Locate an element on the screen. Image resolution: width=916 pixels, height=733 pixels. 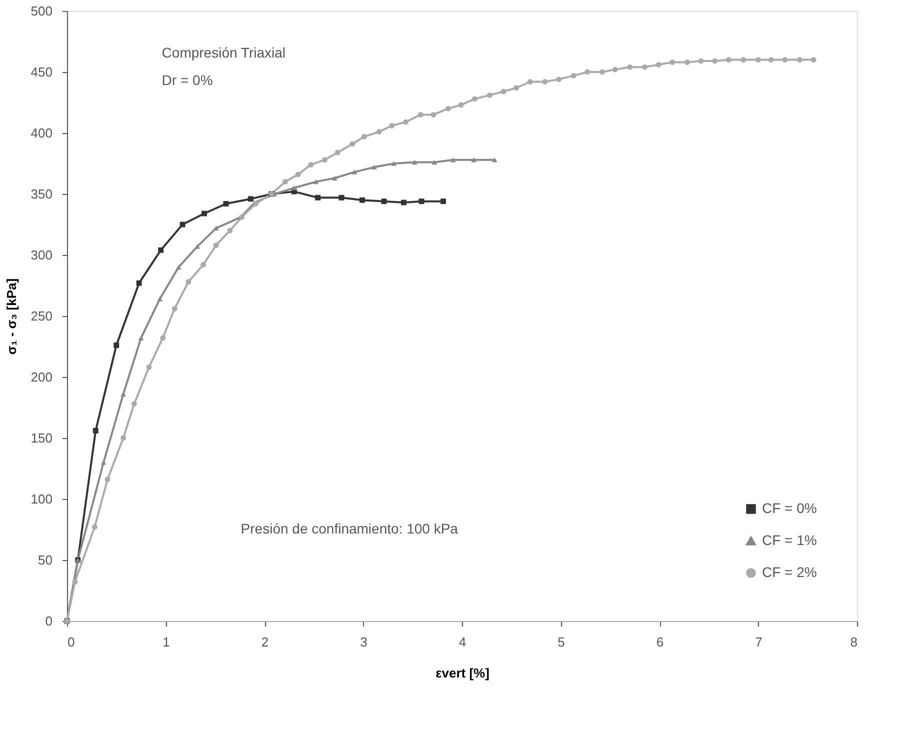
x-tick-label: 5 is located at coordinates (561, 642).